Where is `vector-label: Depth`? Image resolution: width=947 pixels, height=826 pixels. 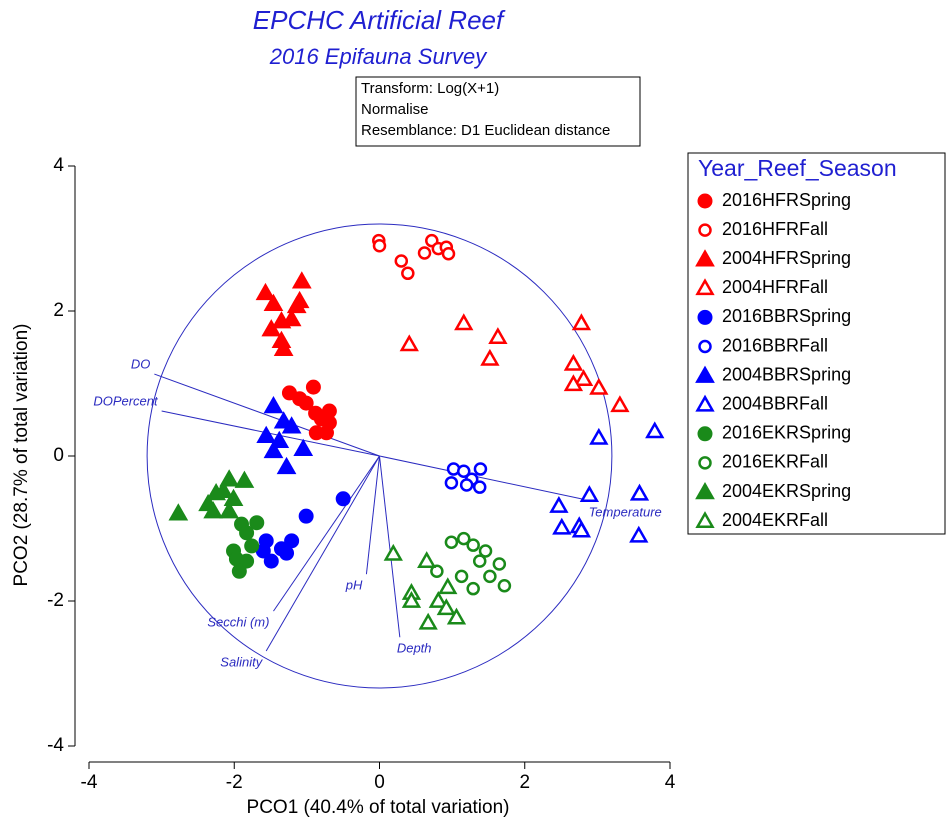 vector-label: Depth is located at coordinates (414, 648).